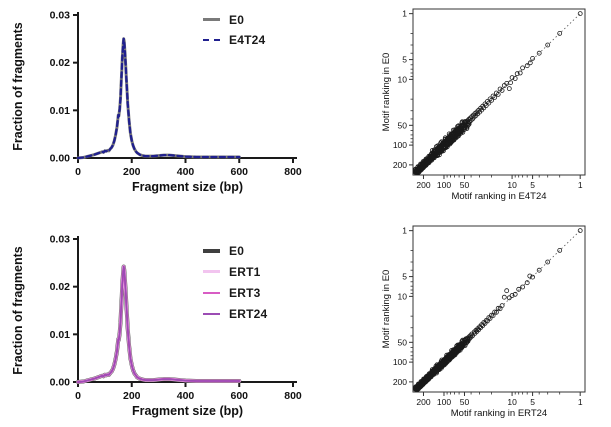 This screenshot has height=427, width=611. What do you see at coordinates (498, 196) in the screenshot?
I see `x-axis-label: Motif ranking in E4T24` at bounding box center [498, 196].